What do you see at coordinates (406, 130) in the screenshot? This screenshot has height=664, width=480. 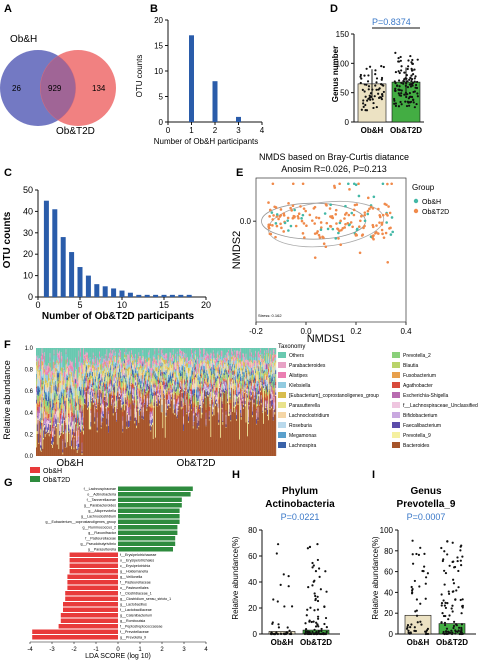 I see `category-label: Ob&T2D` at bounding box center [406, 130].